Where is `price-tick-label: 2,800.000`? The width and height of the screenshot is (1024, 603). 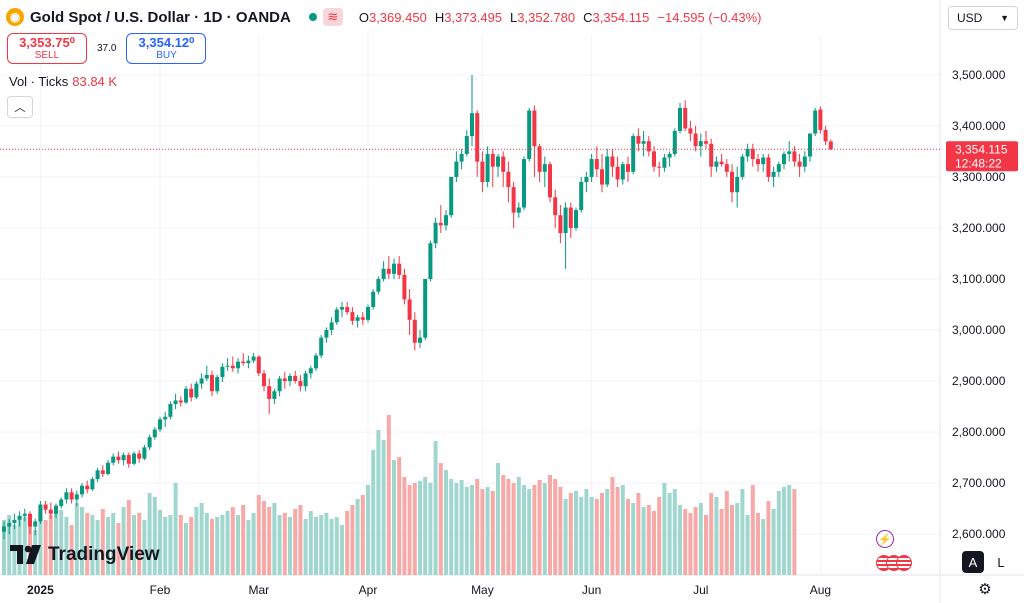
price-tick-label: 2,800.000 is located at coordinates (979, 432).